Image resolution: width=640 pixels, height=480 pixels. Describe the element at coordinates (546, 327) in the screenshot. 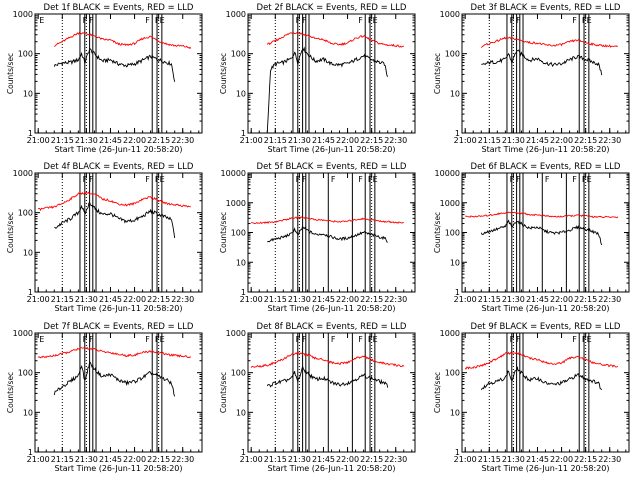

I see `panel-title: Det 9f BLACK = Events, RED = LLD` at that location.